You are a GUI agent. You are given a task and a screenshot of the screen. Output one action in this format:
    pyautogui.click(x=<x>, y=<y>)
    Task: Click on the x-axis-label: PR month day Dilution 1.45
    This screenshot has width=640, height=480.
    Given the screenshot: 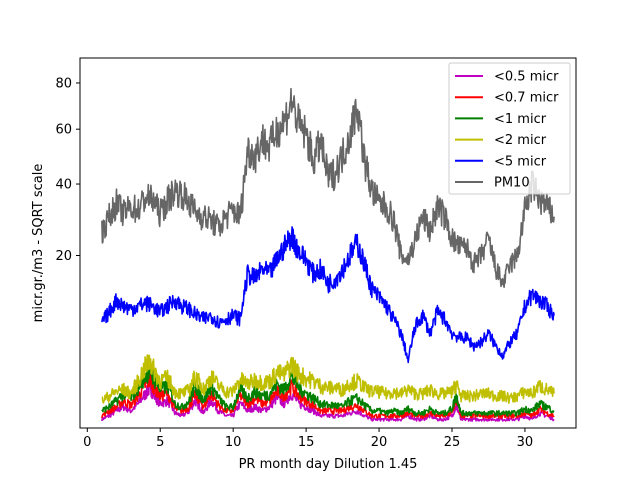 What is the action you would take?
    pyautogui.click(x=328, y=464)
    